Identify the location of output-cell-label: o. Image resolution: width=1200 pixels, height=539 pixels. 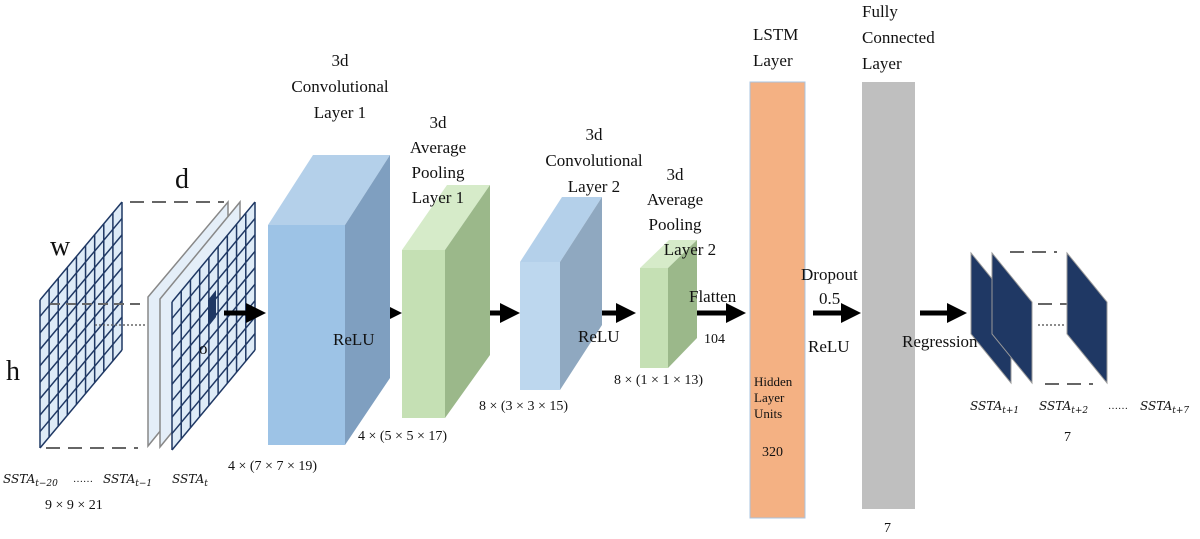
(203, 348).